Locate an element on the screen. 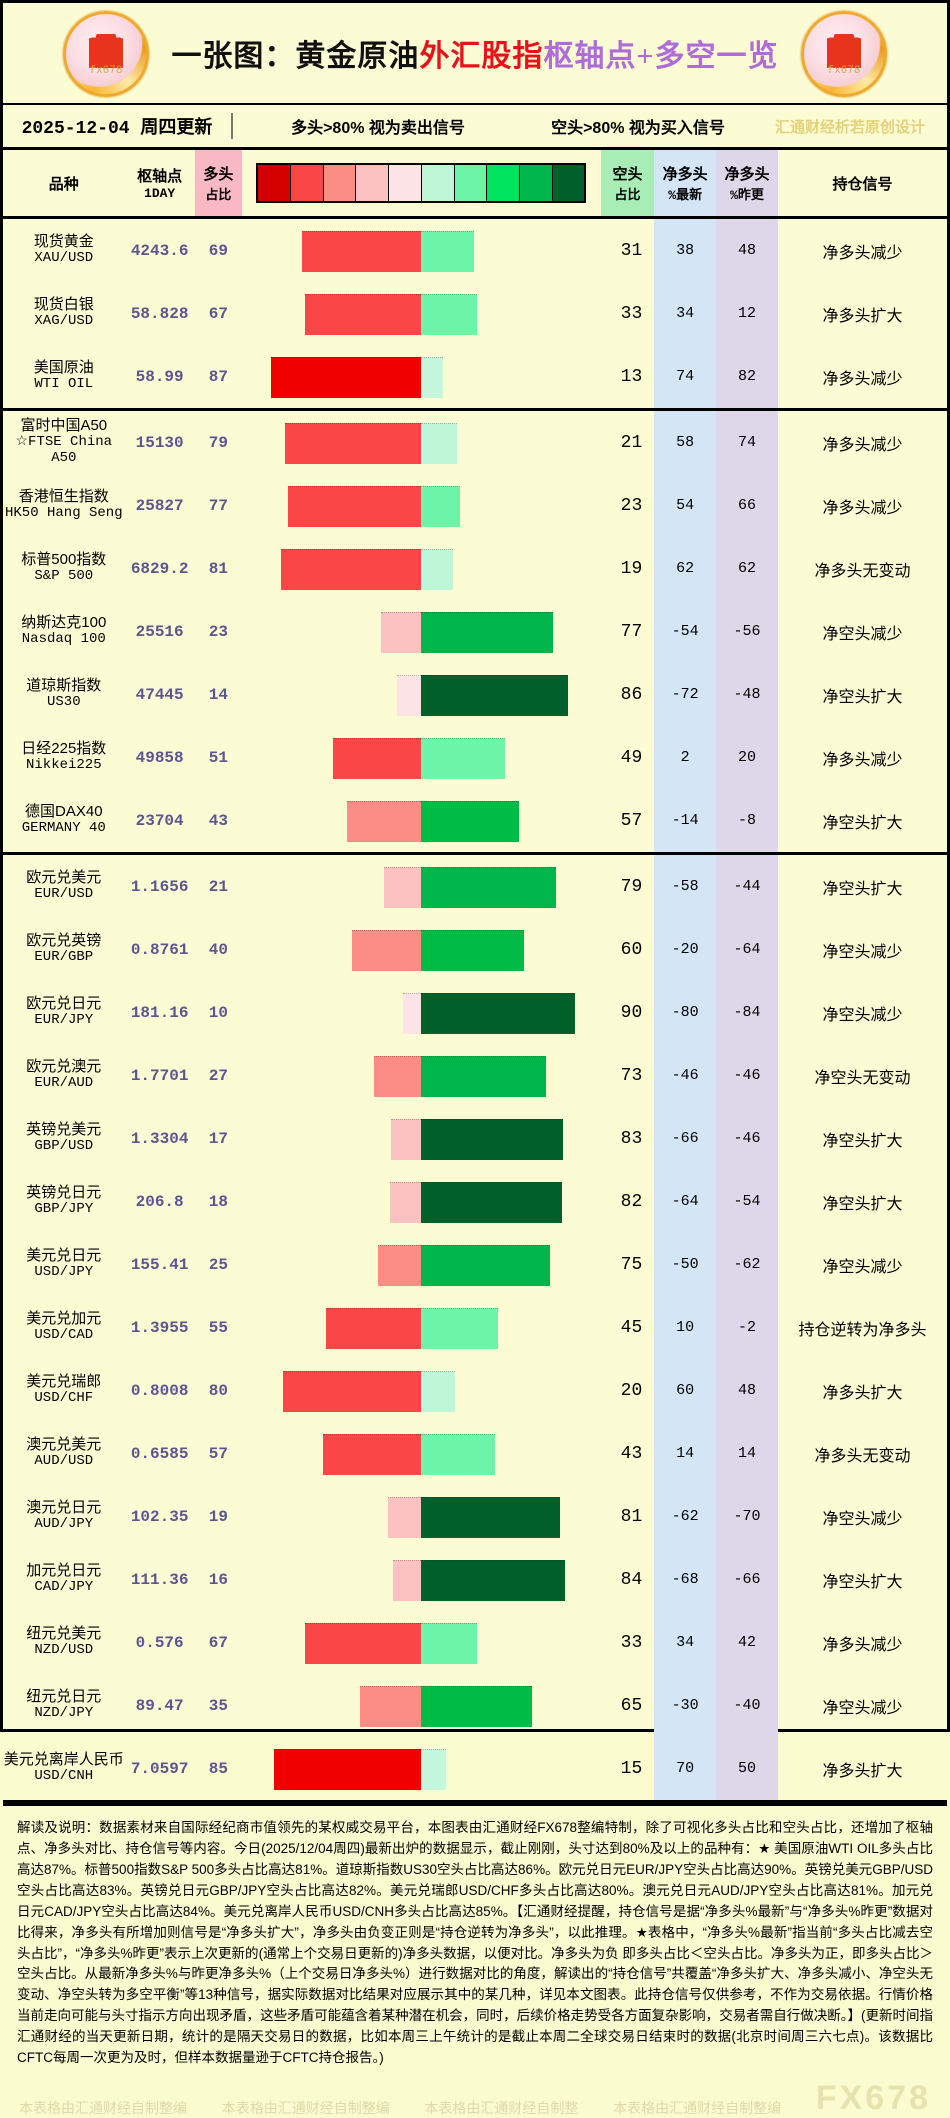 The width and height of the screenshot is (950, 2118). long-percent-value: 57 is located at coordinates (218, 1453).